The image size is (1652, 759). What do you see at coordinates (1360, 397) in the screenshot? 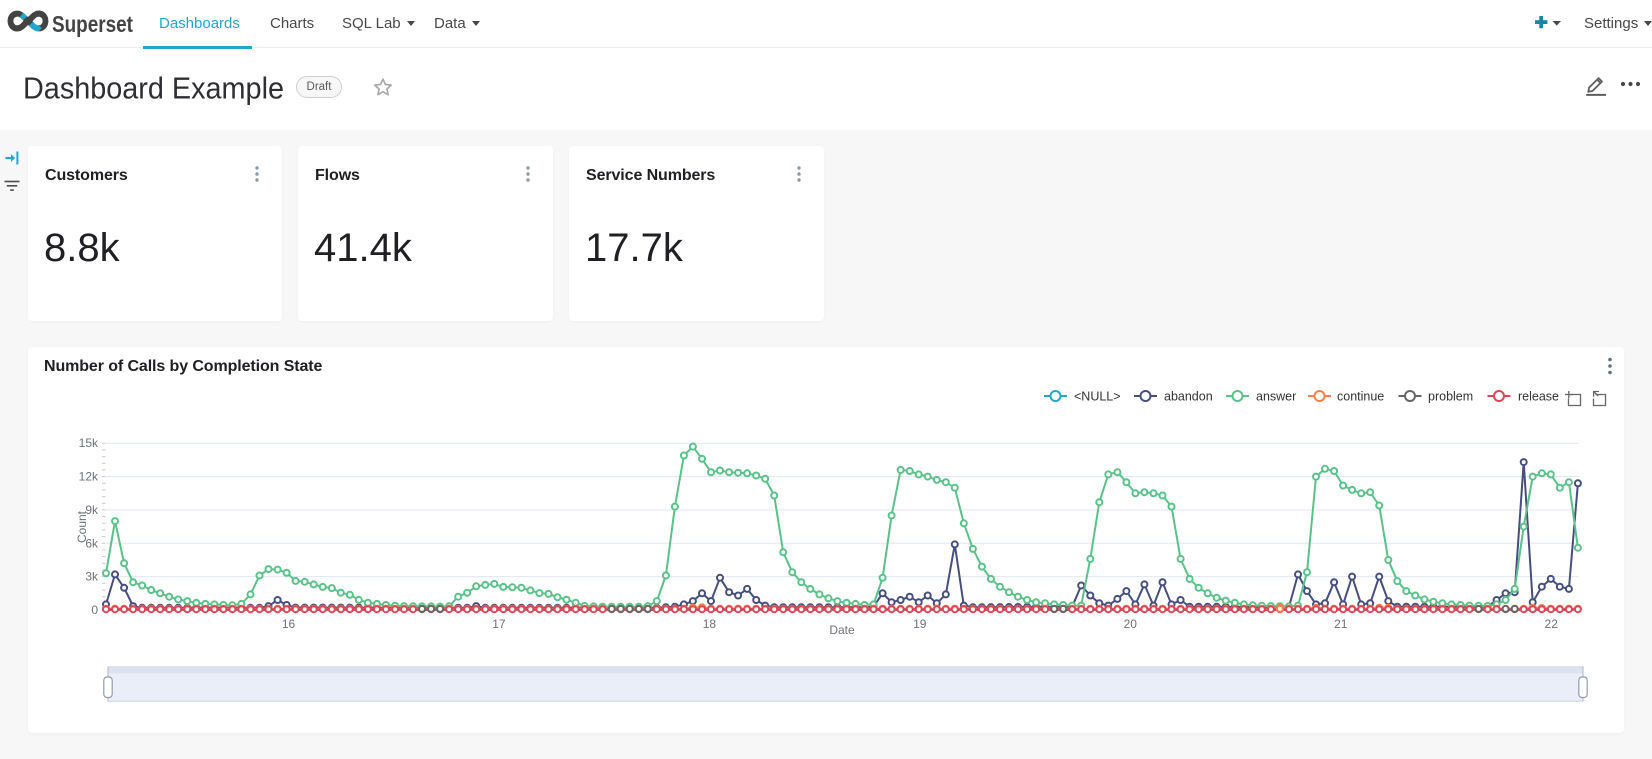
I see `svg-text: continue` at bounding box center [1360, 397].